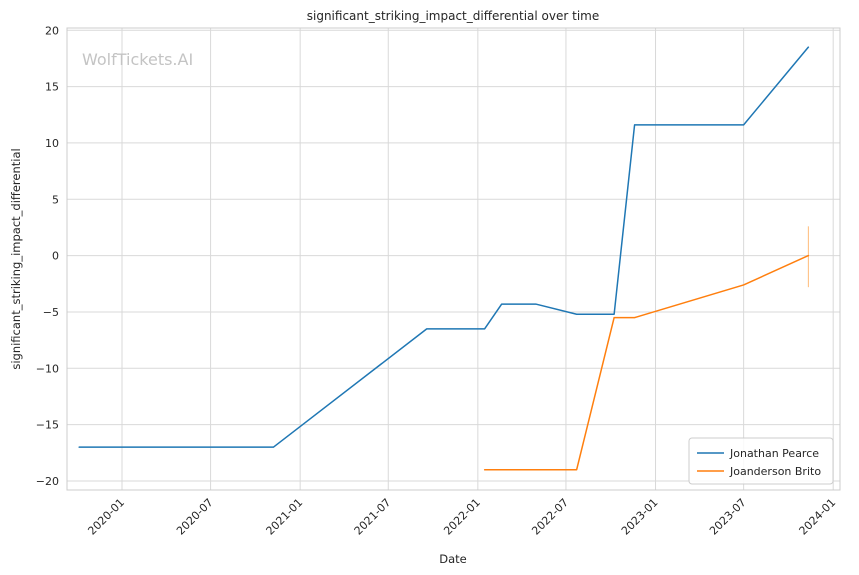 The width and height of the screenshot is (859, 575). Describe the element at coordinates (137, 59) in the screenshot. I see `watermark: WolfTickets.AI` at that location.